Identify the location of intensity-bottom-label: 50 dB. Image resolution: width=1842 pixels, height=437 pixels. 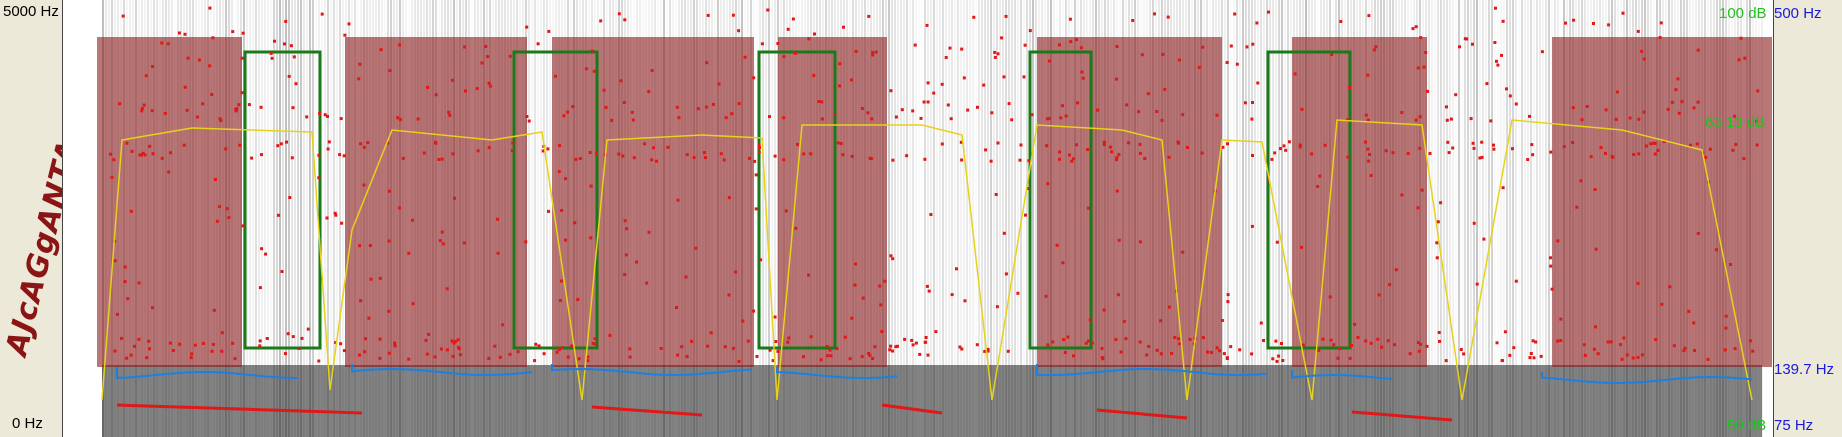
(1747, 425).